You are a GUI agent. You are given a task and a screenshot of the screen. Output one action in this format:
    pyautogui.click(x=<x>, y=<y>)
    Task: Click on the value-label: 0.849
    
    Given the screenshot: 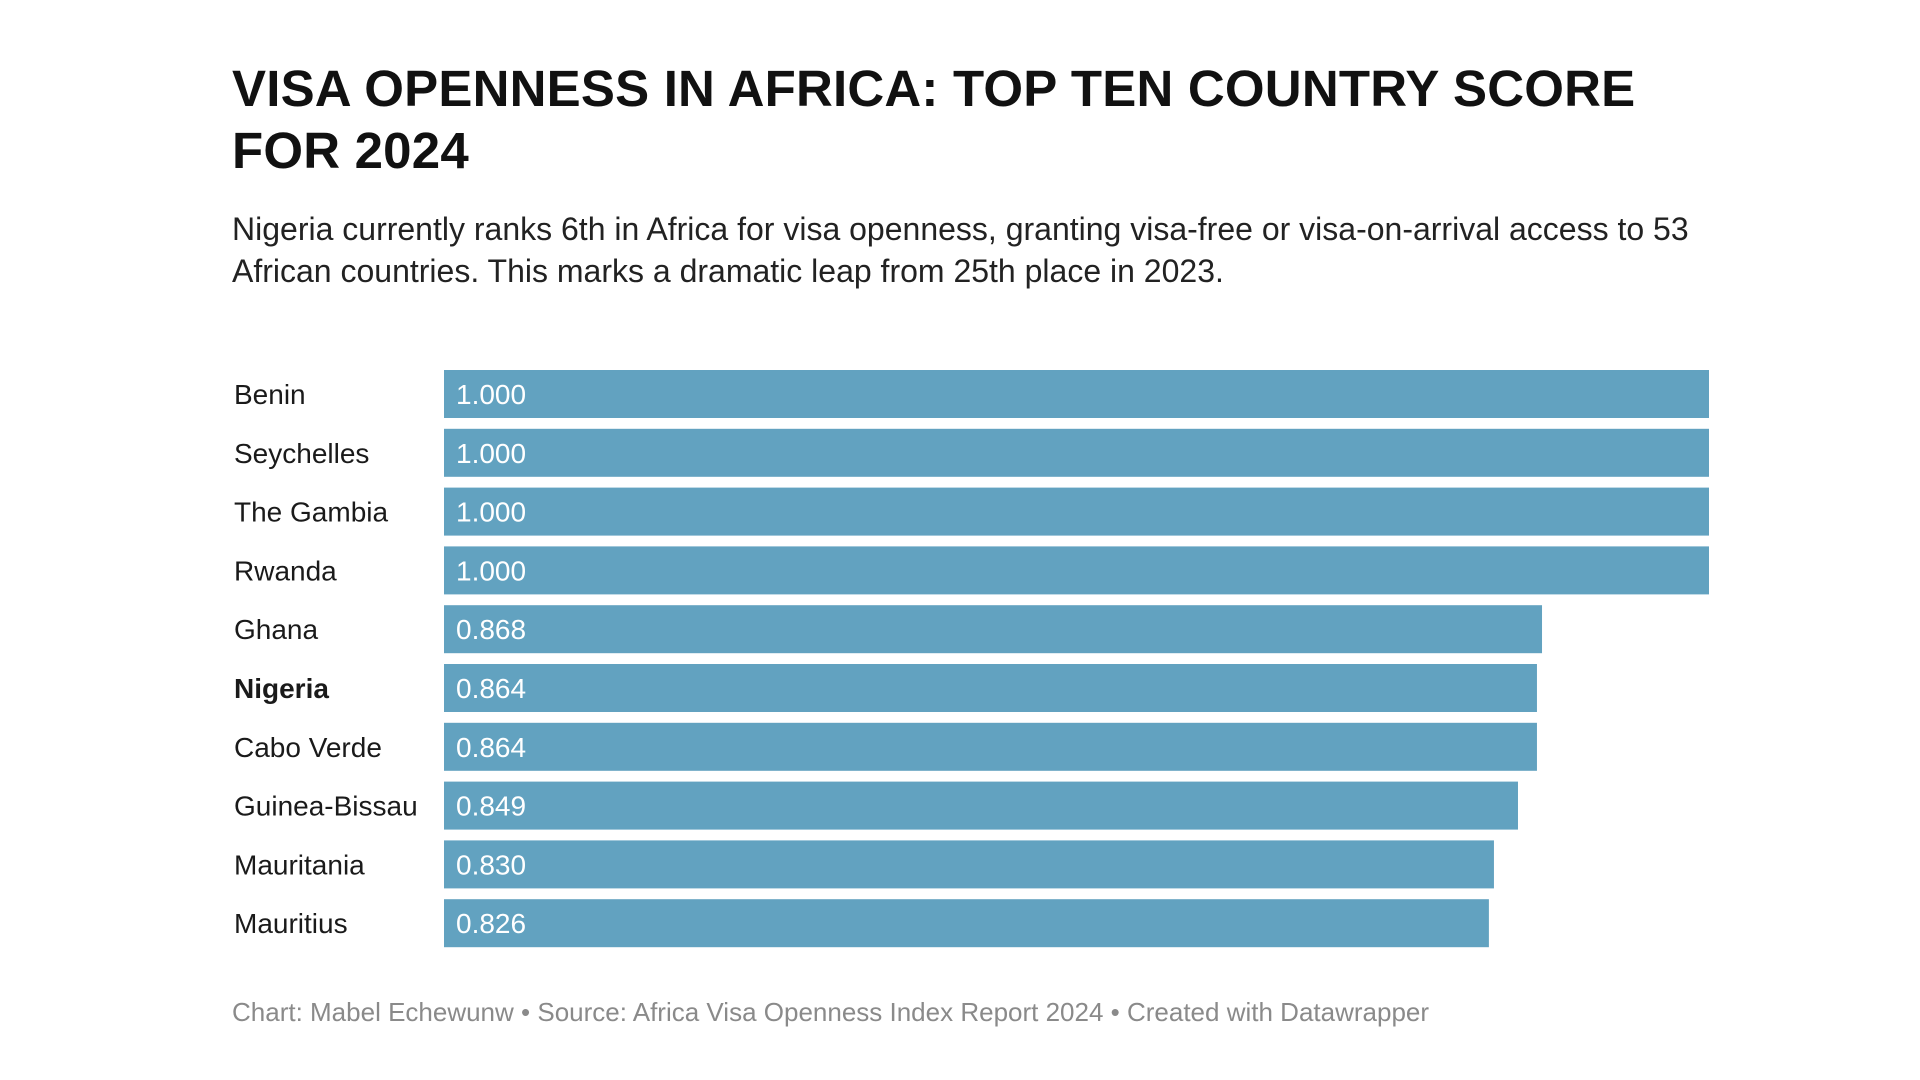 What is the action you would take?
    pyautogui.click(x=491, y=806)
    